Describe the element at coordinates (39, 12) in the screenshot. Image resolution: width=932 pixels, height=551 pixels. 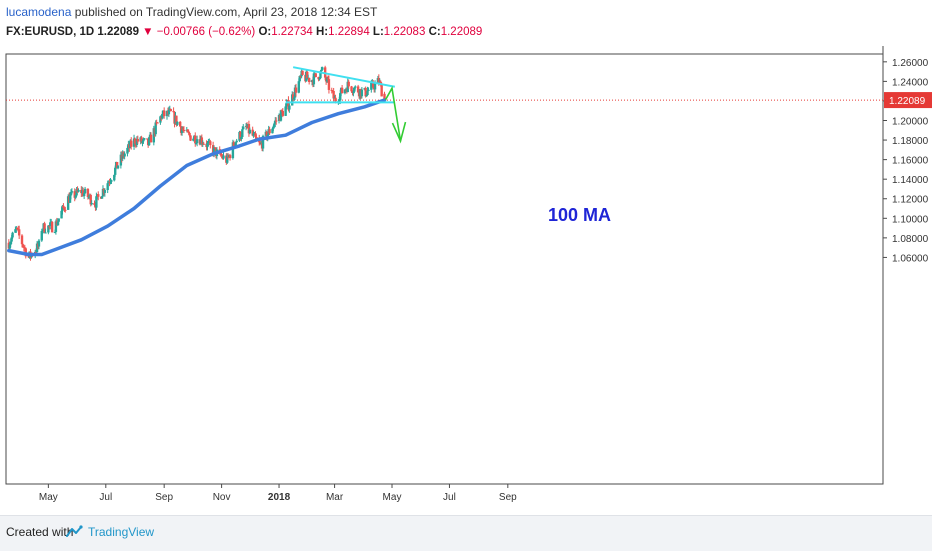
I see `author-link: lucamodena` at that location.